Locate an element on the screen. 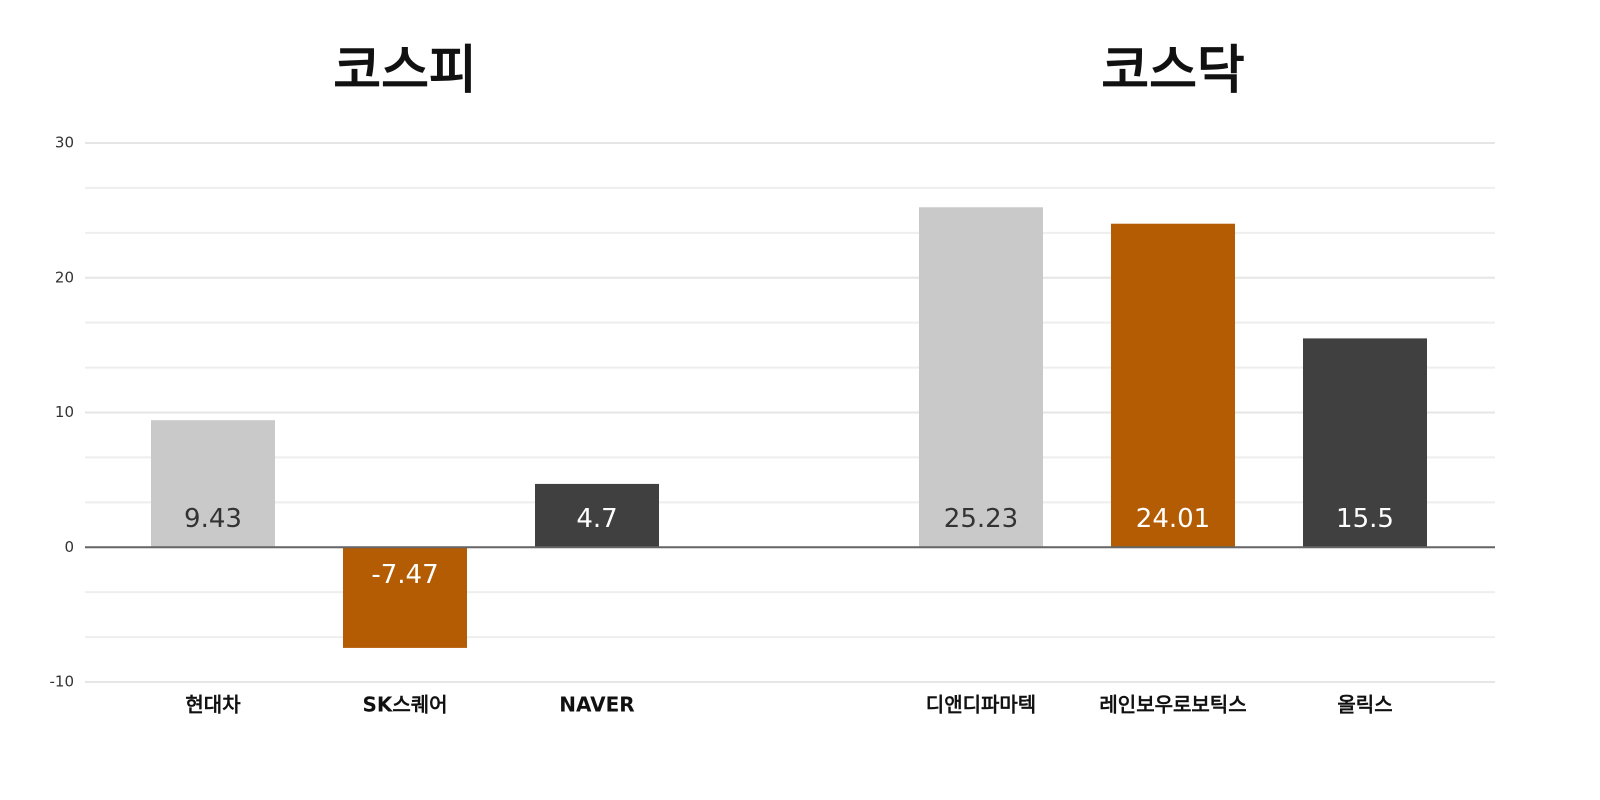 The image size is (1600, 800). value-label: 24.01 is located at coordinates (1173, 519).